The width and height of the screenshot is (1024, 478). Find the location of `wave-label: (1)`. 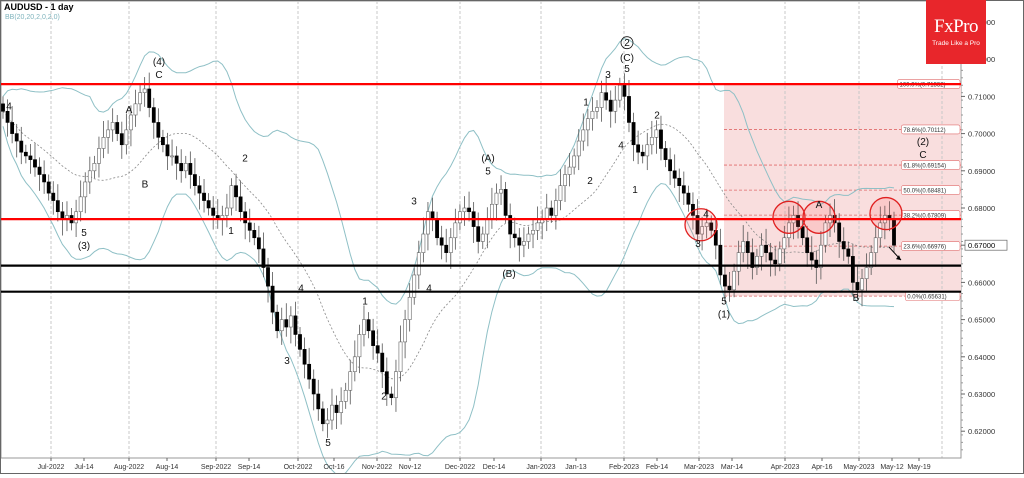

wave-label: (1) is located at coordinates (724, 315).